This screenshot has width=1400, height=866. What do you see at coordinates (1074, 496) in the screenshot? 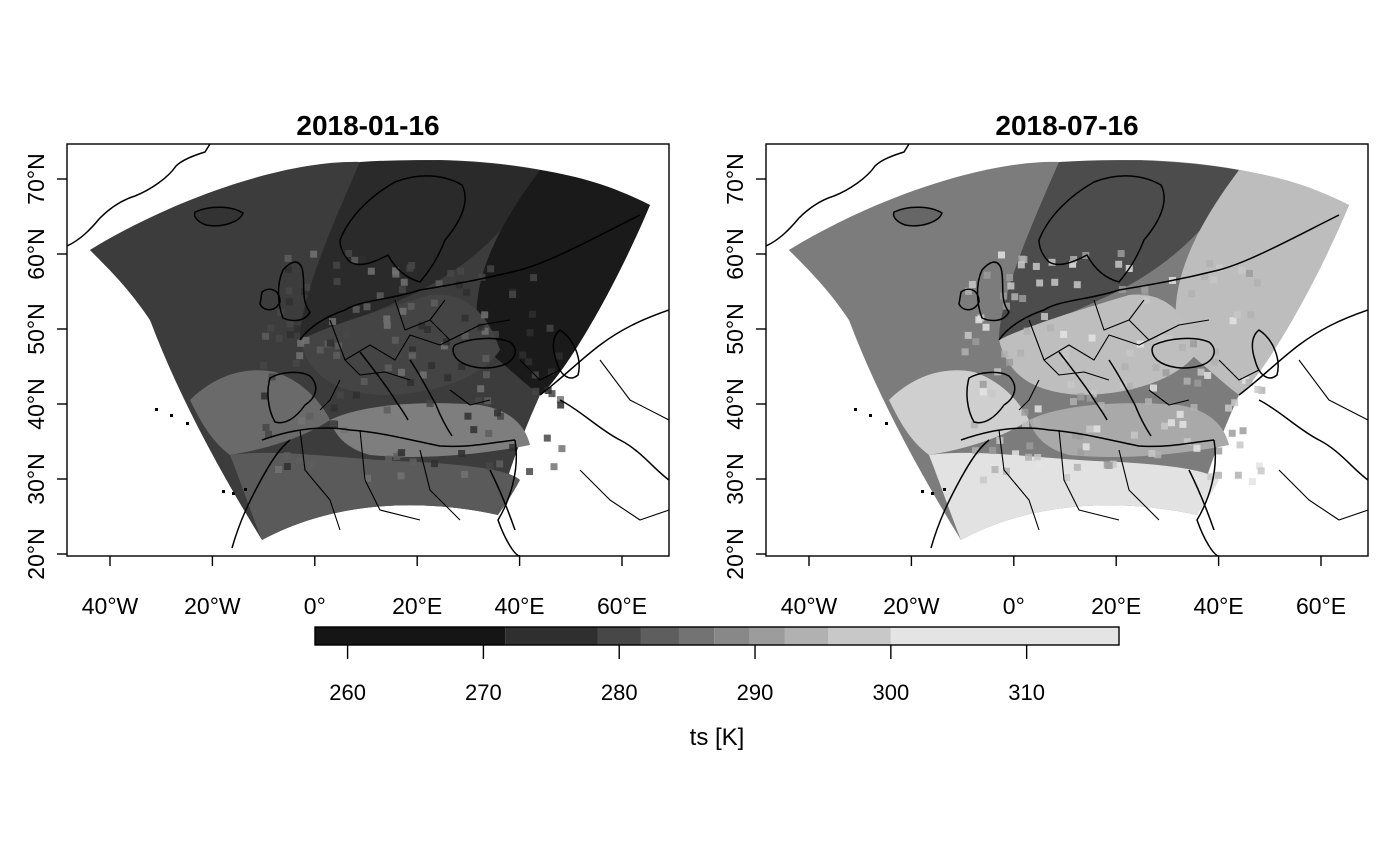
I see `field-zone-sahara` at bounding box center [1074, 496].